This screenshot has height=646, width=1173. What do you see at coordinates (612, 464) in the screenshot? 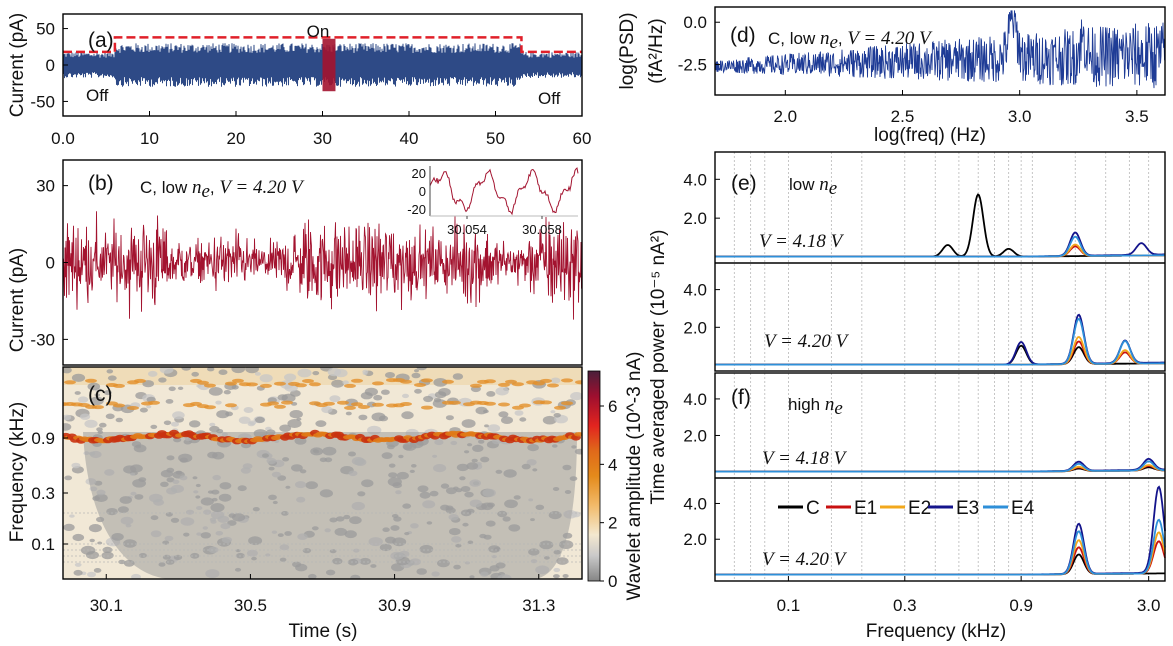
I see `colorbar-tick-label: 4` at bounding box center [612, 464].